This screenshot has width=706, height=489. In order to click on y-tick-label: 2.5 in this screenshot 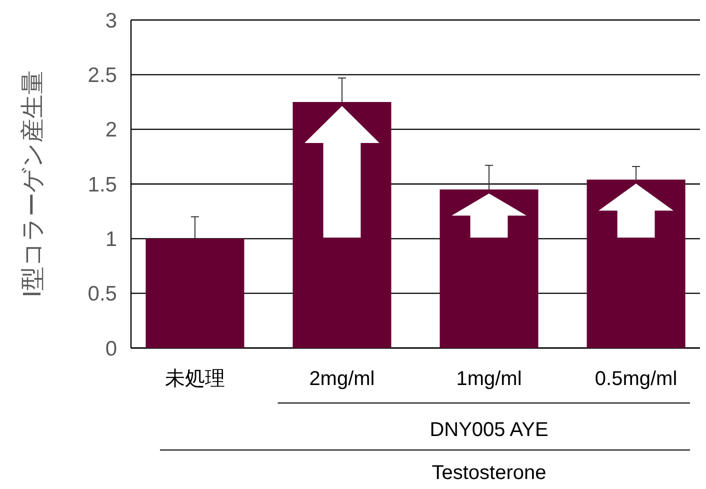, I will do `click(102, 76)`.